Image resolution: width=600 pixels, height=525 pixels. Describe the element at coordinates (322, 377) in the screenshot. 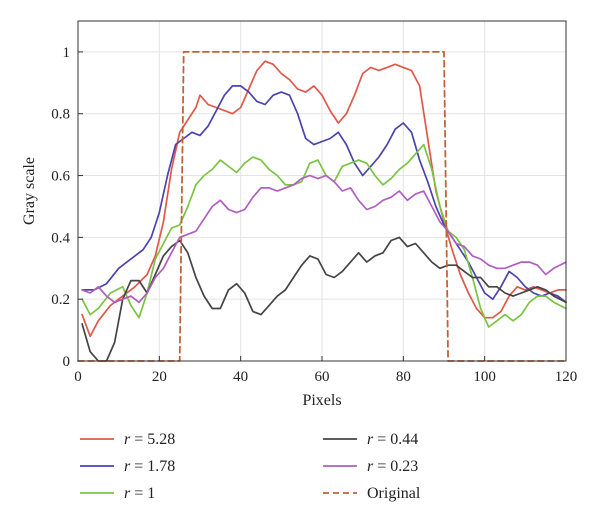

I see `x-tick-label: 60` at that location.